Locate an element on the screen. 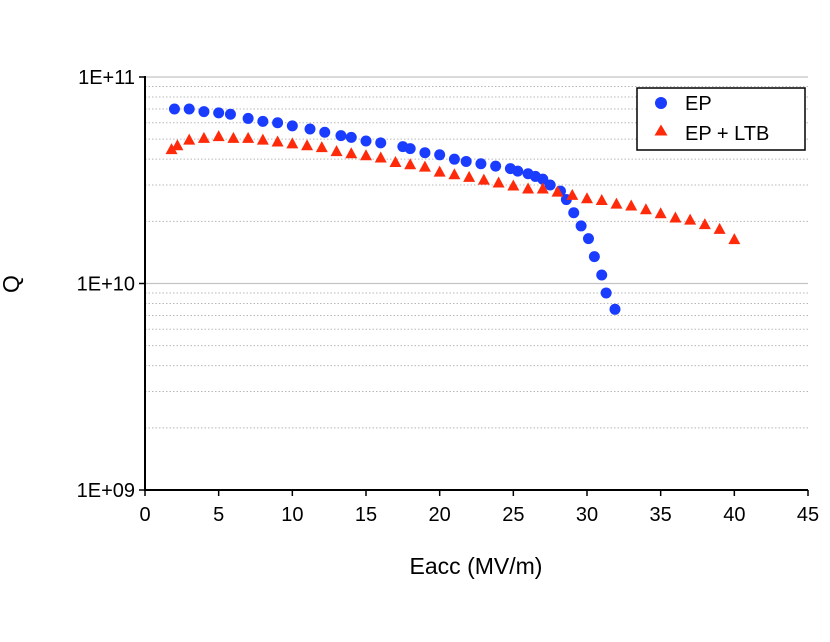 This screenshot has height=642, width=830. series-ep-ltb is located at coordinates (453, 187).